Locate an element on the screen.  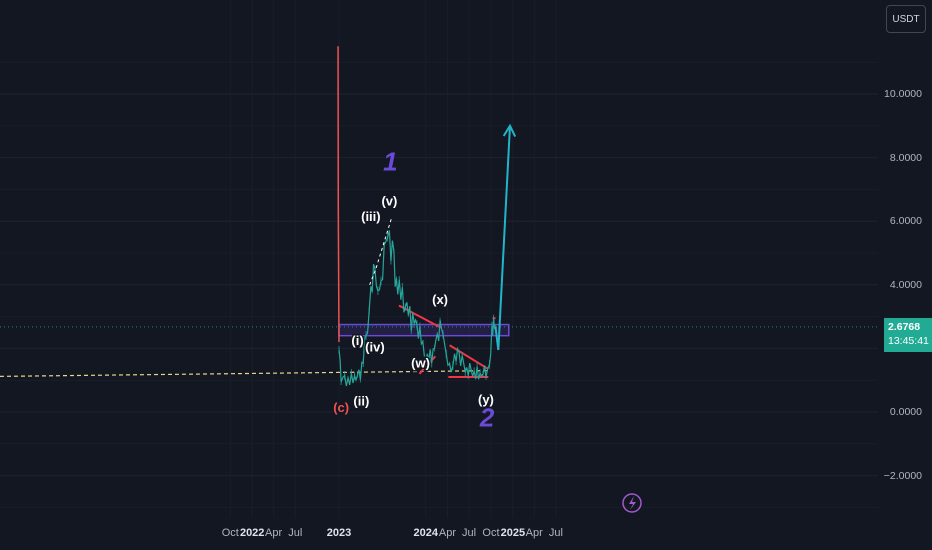
countdown-timer: 13:45:41 is located at coordinates (908, 341).